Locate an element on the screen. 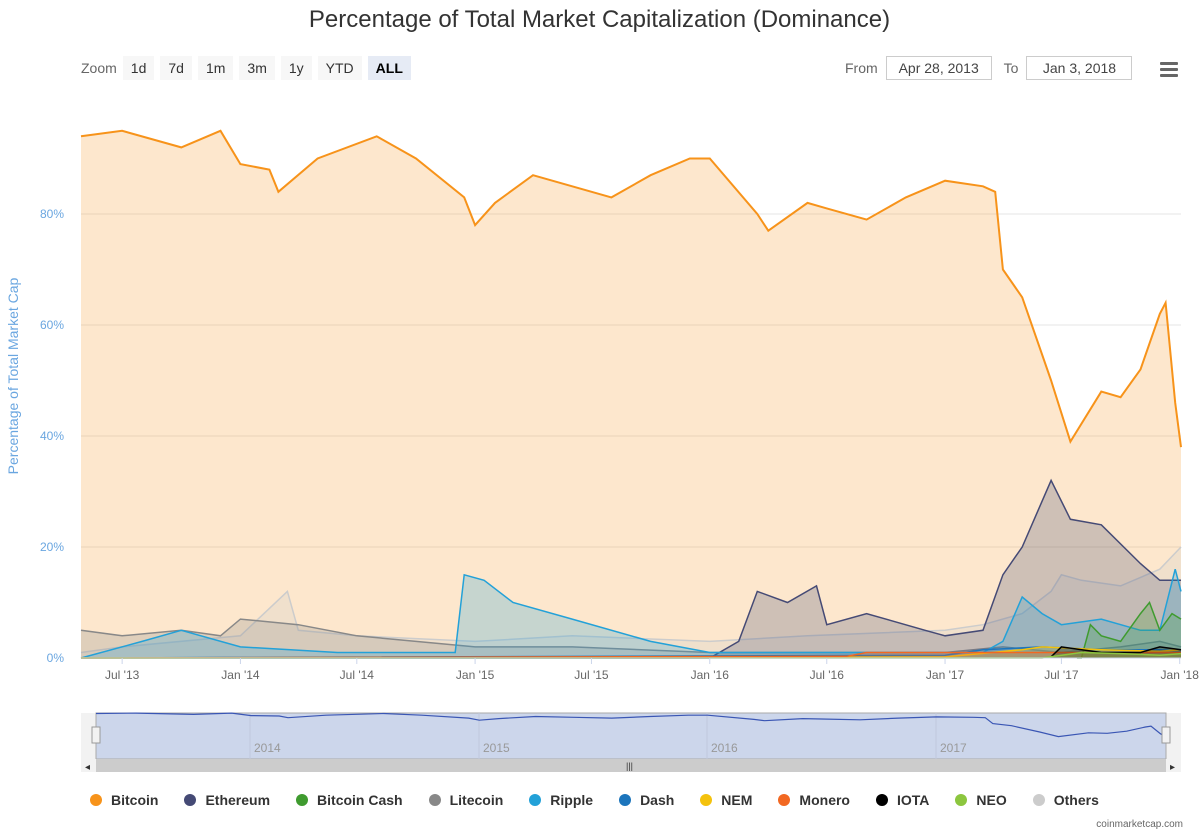 The image size is (1199, 834). series-area-litecoin is located at coordinates (631, 638).